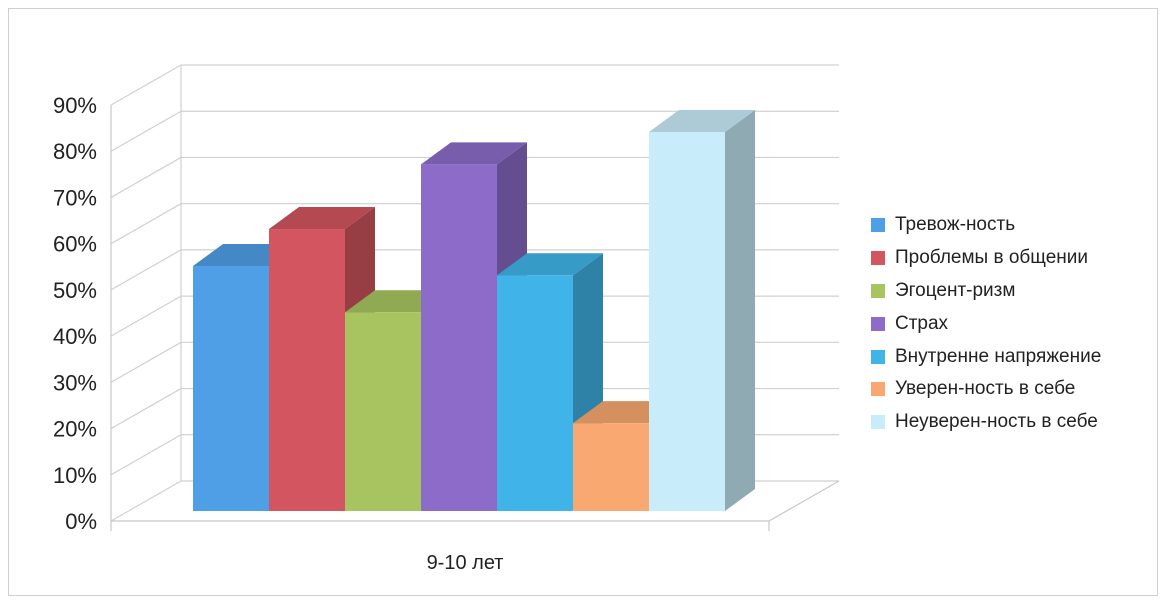  Describe the element at coordinates (75, 382) in the screenshot. I see `y-tick-label: 30%` at that location.